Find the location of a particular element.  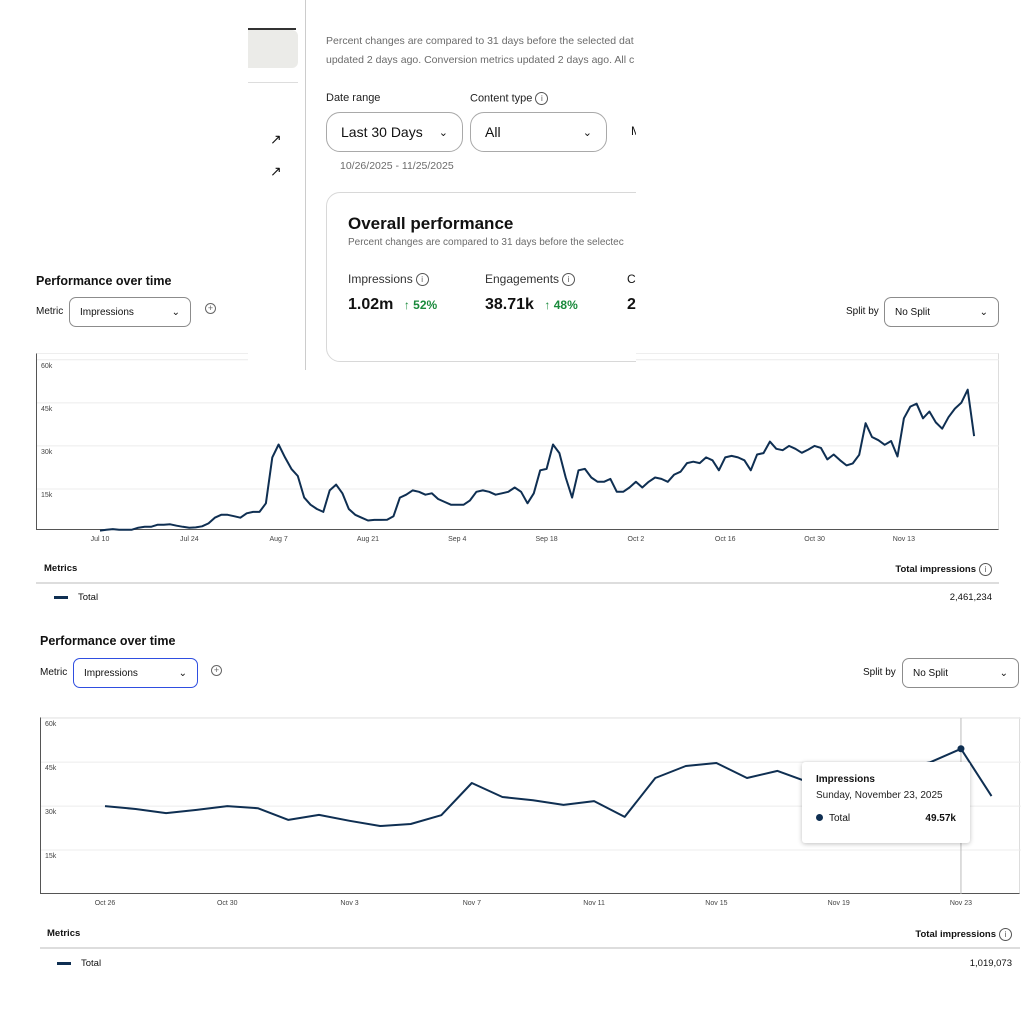

x-tick-label: Nov 23 is located at coordinates (961, 903).